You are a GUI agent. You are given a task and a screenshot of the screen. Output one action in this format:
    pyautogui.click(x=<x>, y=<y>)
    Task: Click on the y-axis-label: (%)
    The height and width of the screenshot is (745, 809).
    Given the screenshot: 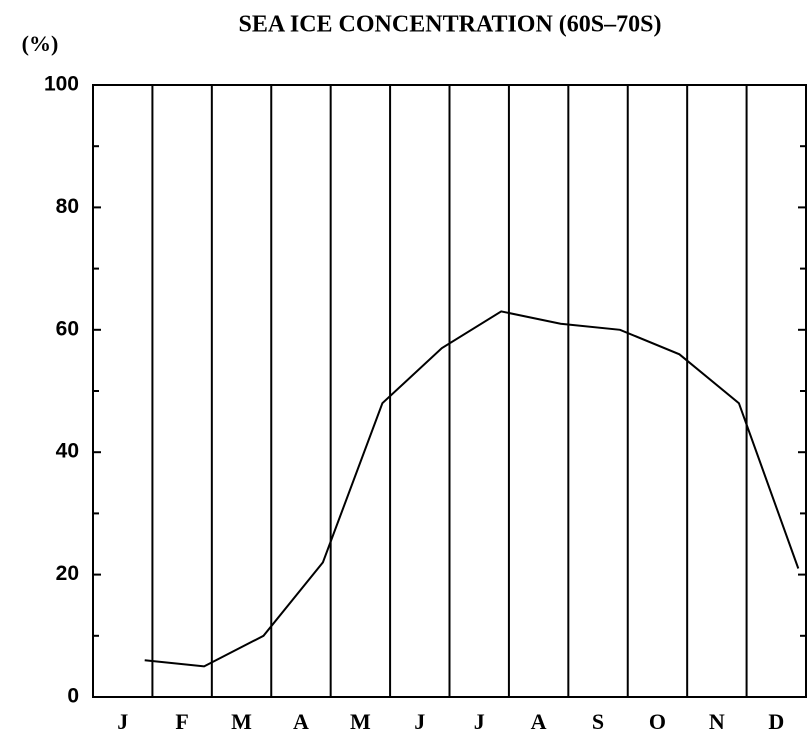 What is the action you would take?
    pyautogui.click(x=40, y=43)
    